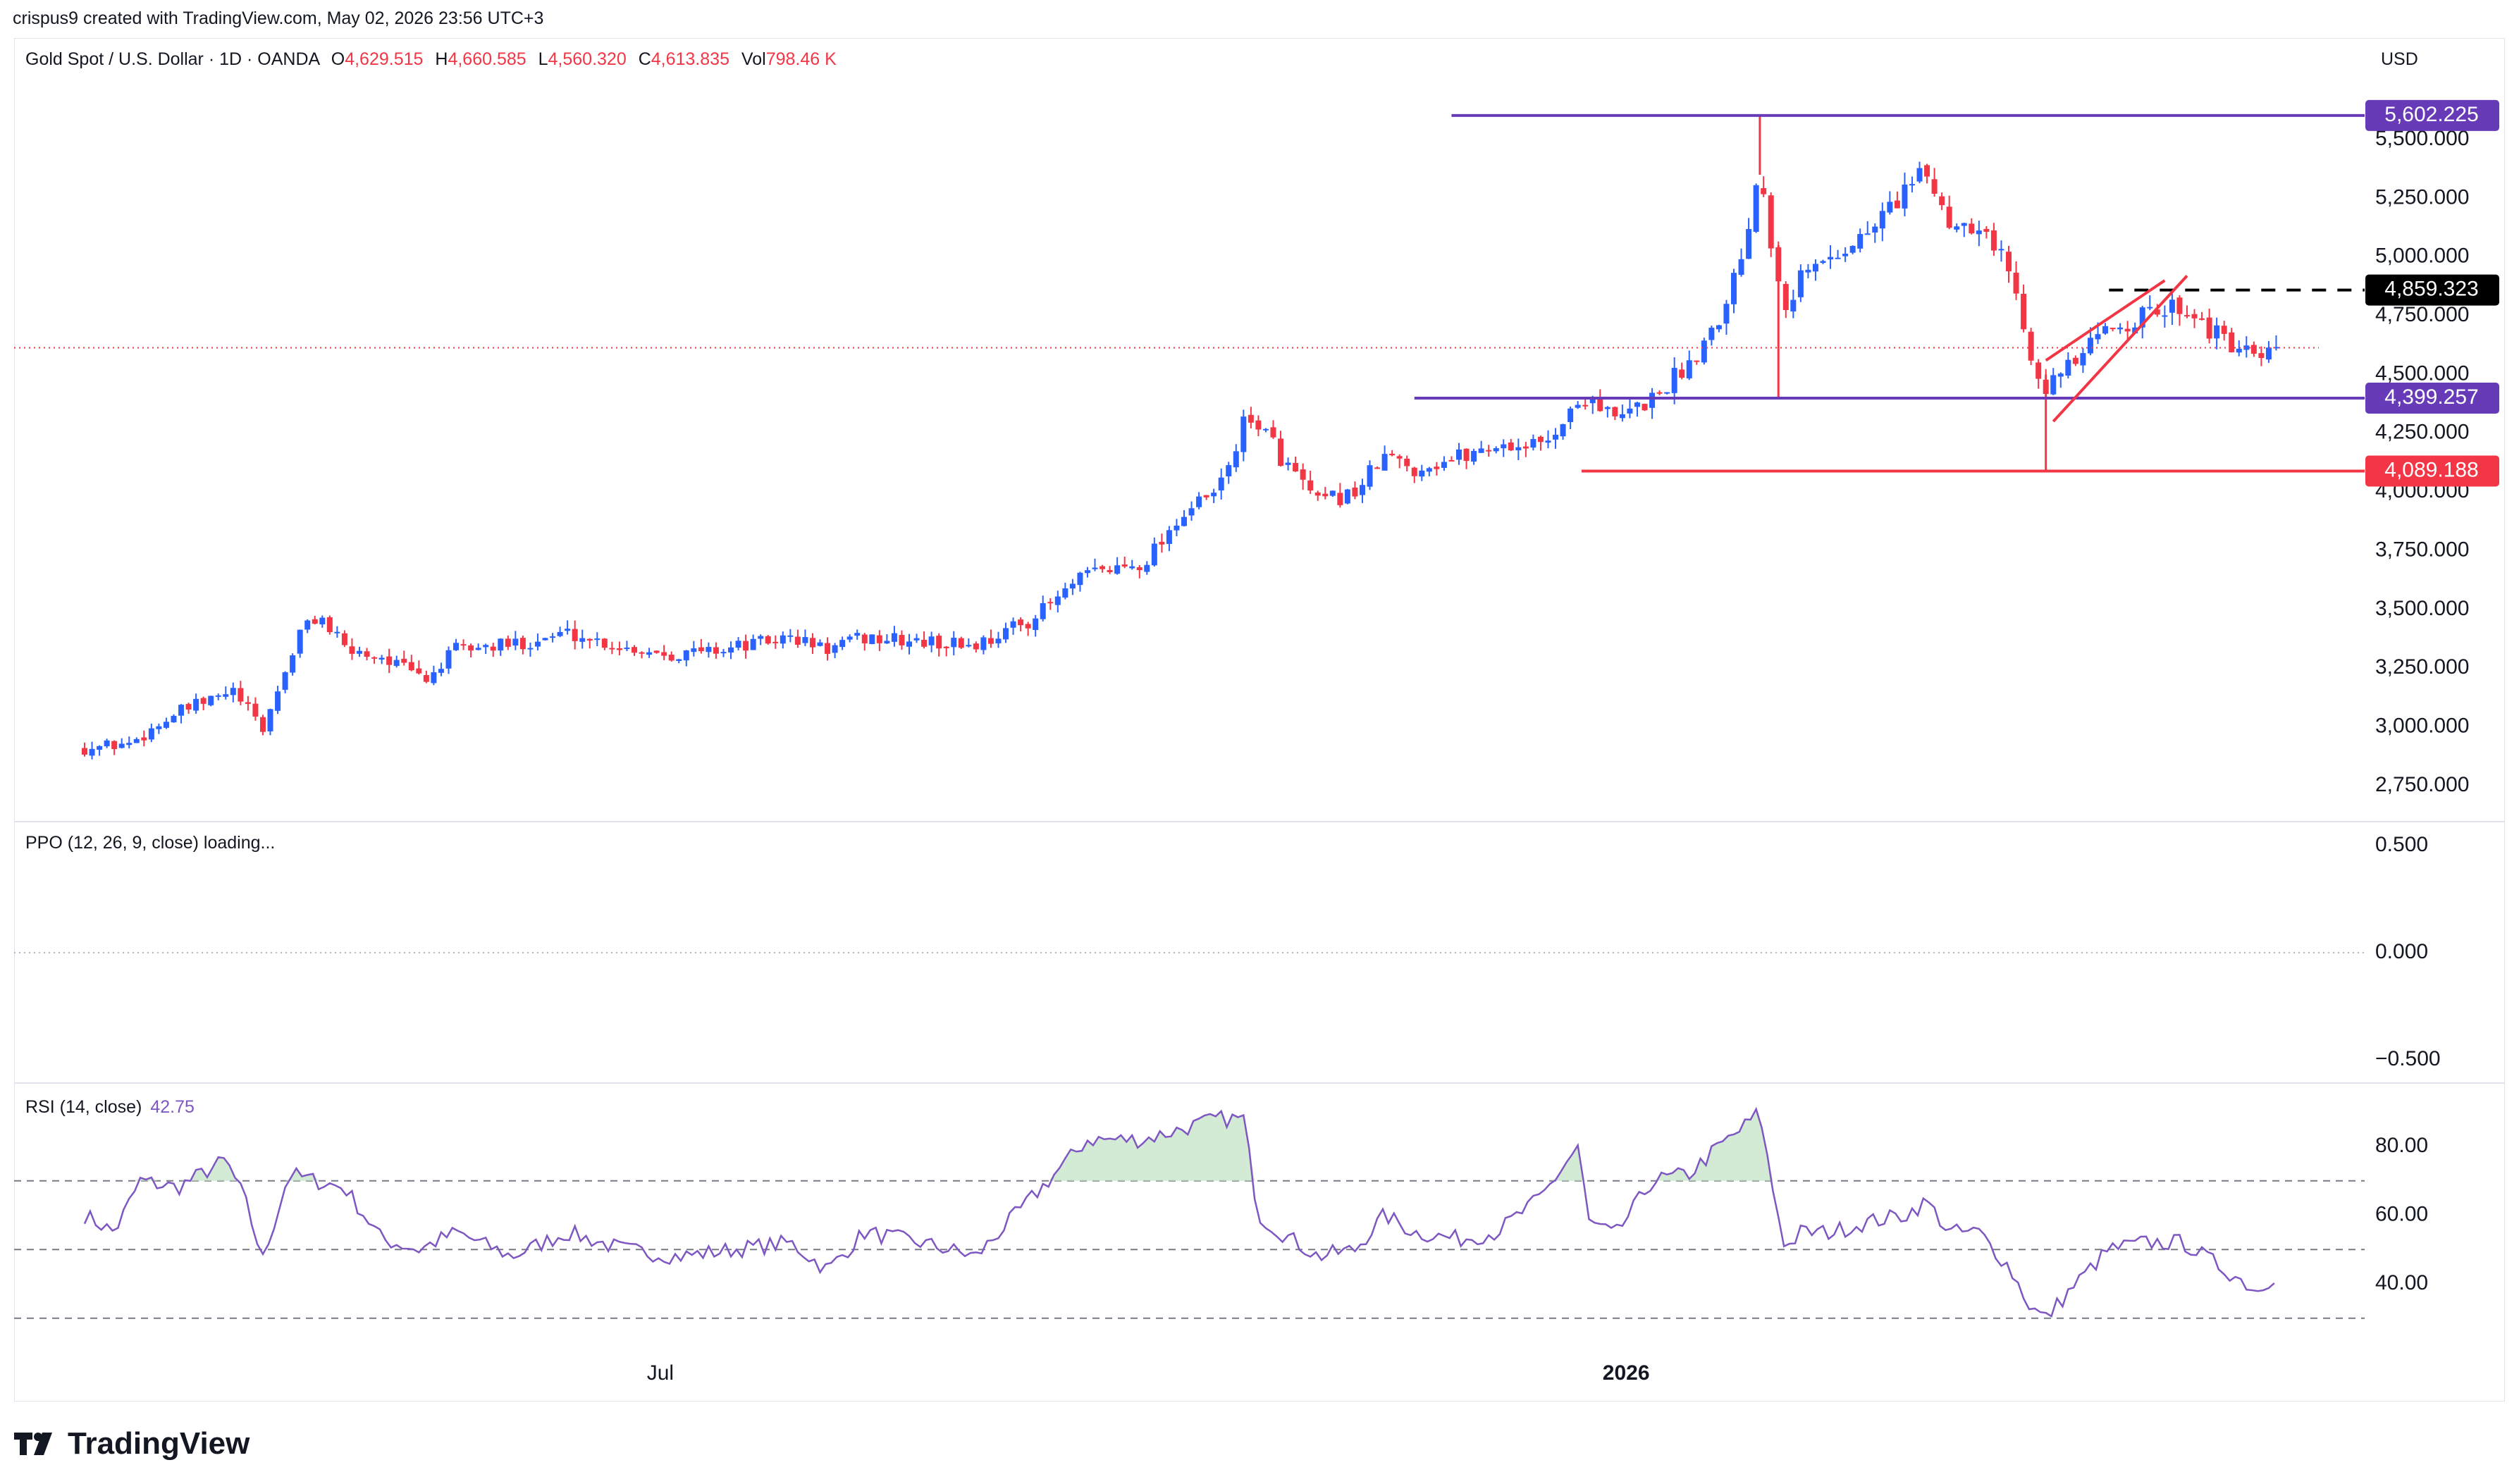 The image size is (2519, 1484). Describe the element at coordinates (2399, 59) in the screenshot. I see `currency-label: USD` at that location.